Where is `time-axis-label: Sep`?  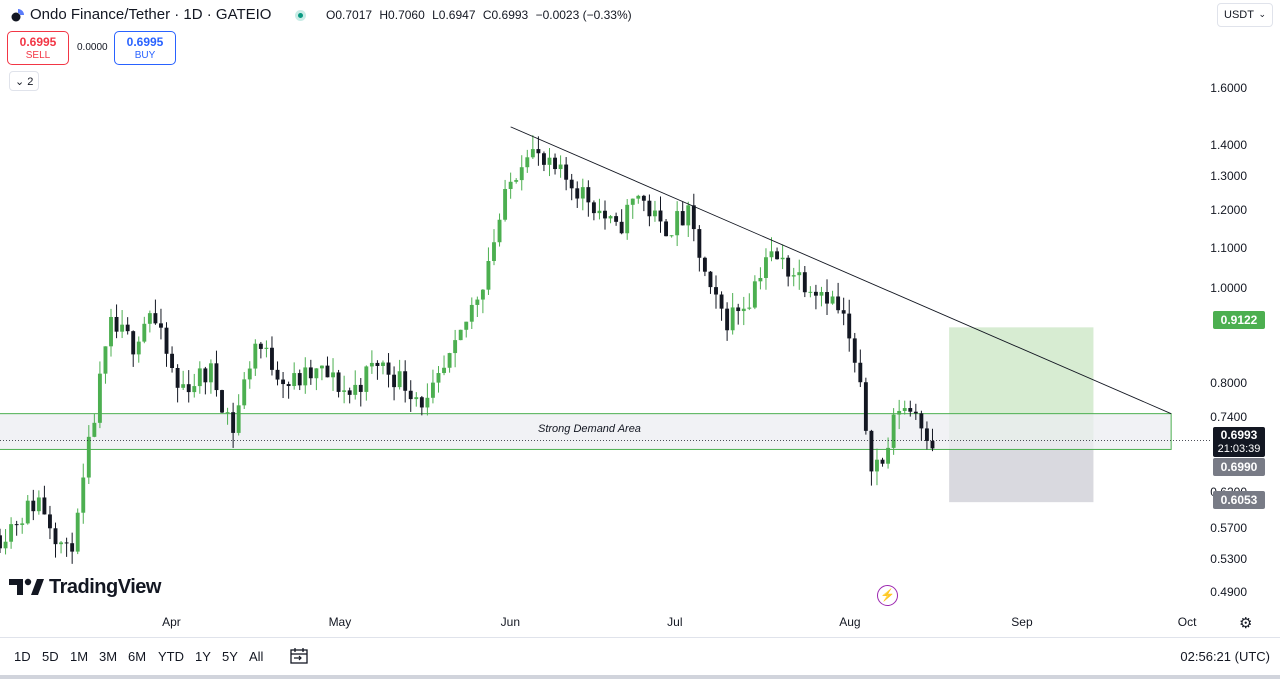 time-axis-label: Sep is located at coordinates (1022, 622).